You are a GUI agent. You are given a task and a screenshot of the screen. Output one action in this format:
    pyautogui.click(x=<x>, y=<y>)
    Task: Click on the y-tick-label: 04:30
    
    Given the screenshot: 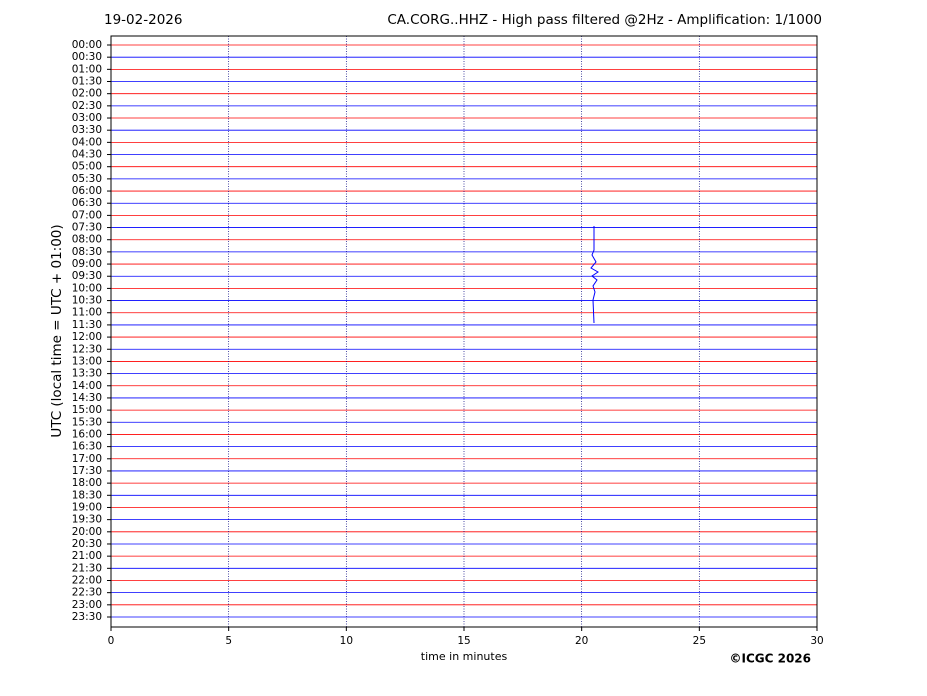 What is the action you would take?
    pyautogui.click(x=87, y=155)
    